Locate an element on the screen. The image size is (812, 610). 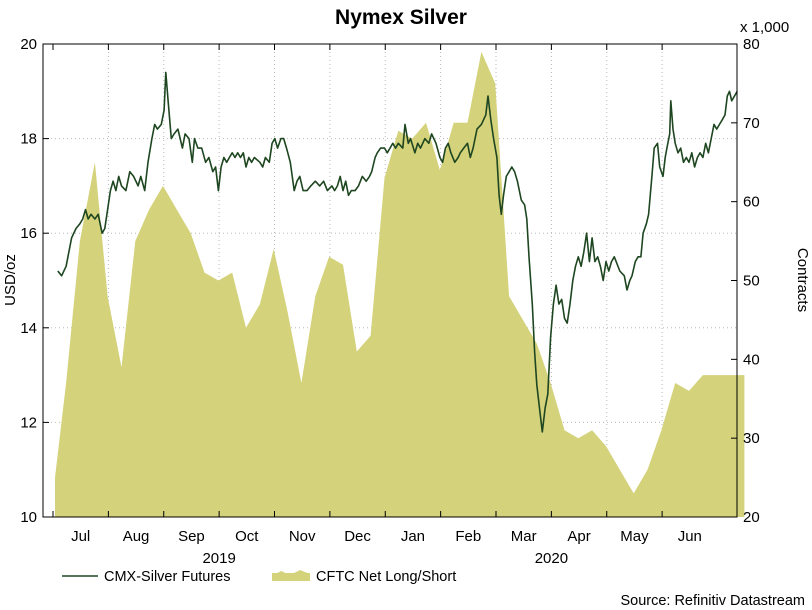
source-note: Source: Refinitiv Datastream is located at coordinates (712, 601).